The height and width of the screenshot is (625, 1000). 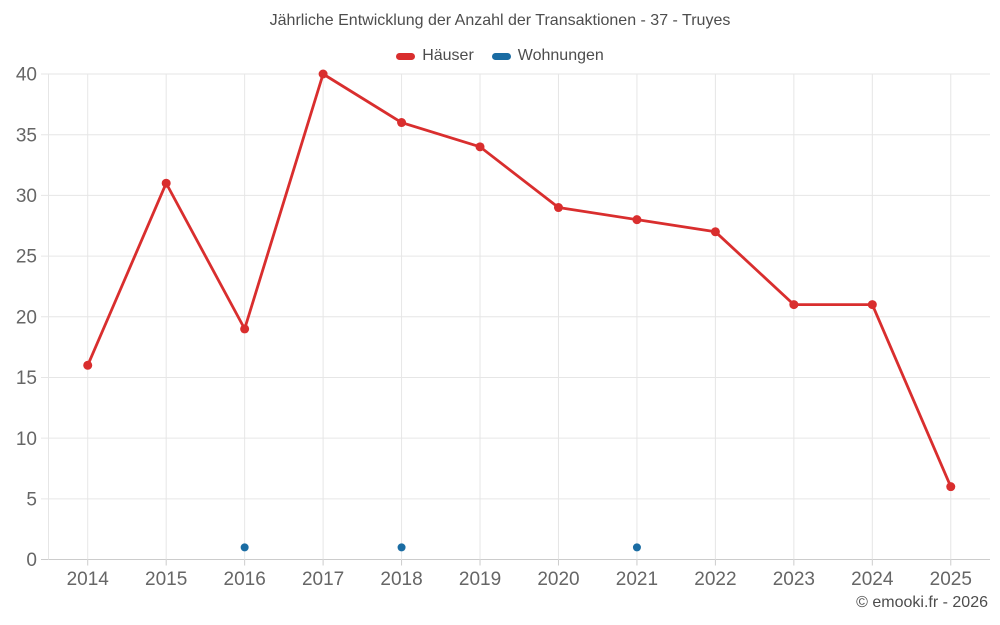 I want to click on y-tick-label: 15, so click(x=26, y=378).